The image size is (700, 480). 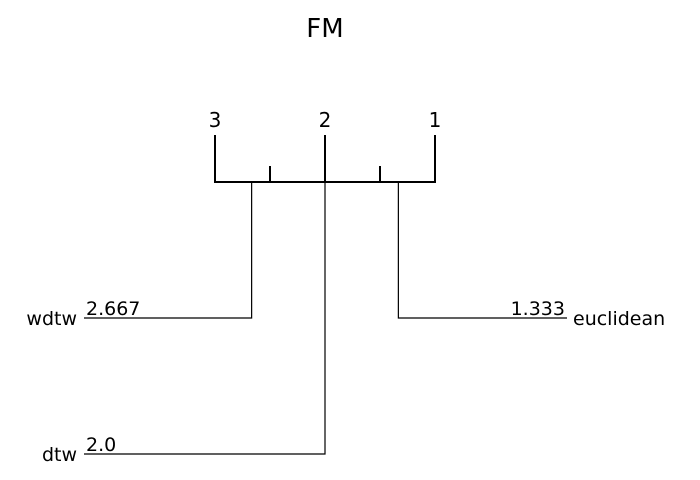 I want to click on method-name-dtw: dtw, so click(x=59, y=455).